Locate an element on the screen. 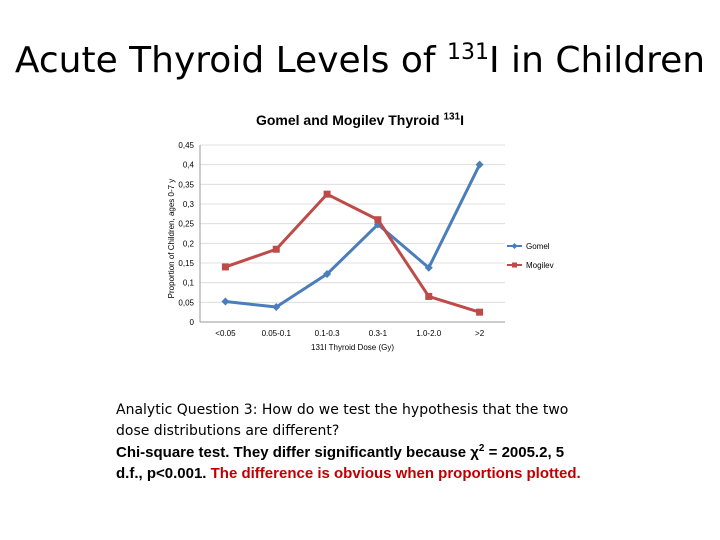 This screenshot has width=720, height=540. y-tick-label: 0 is located at coordinates (192, 322).